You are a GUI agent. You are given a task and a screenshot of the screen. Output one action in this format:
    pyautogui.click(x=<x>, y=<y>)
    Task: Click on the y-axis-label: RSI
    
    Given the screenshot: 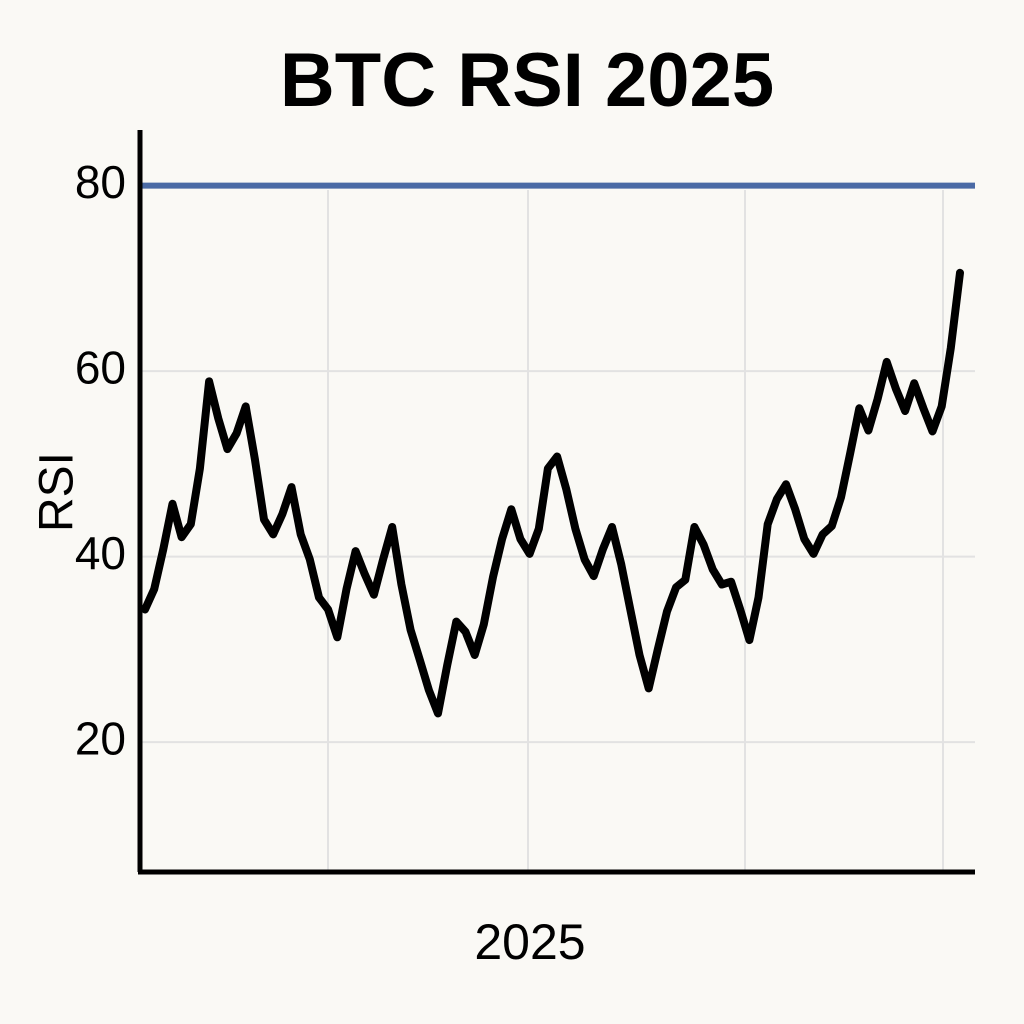 What is the action you would take?
    pyautogui.click(x=57, y=492)
    